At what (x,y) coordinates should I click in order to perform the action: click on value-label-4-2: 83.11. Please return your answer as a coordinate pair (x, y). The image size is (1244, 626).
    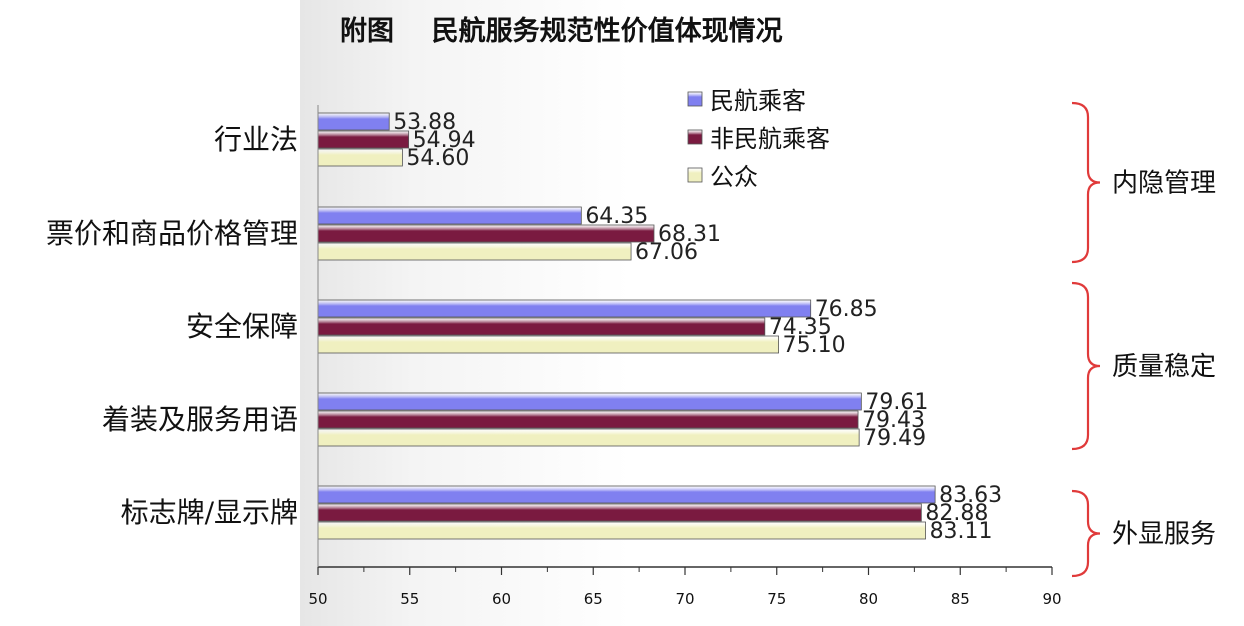
    Looking at the image, I should click on (961, 531).